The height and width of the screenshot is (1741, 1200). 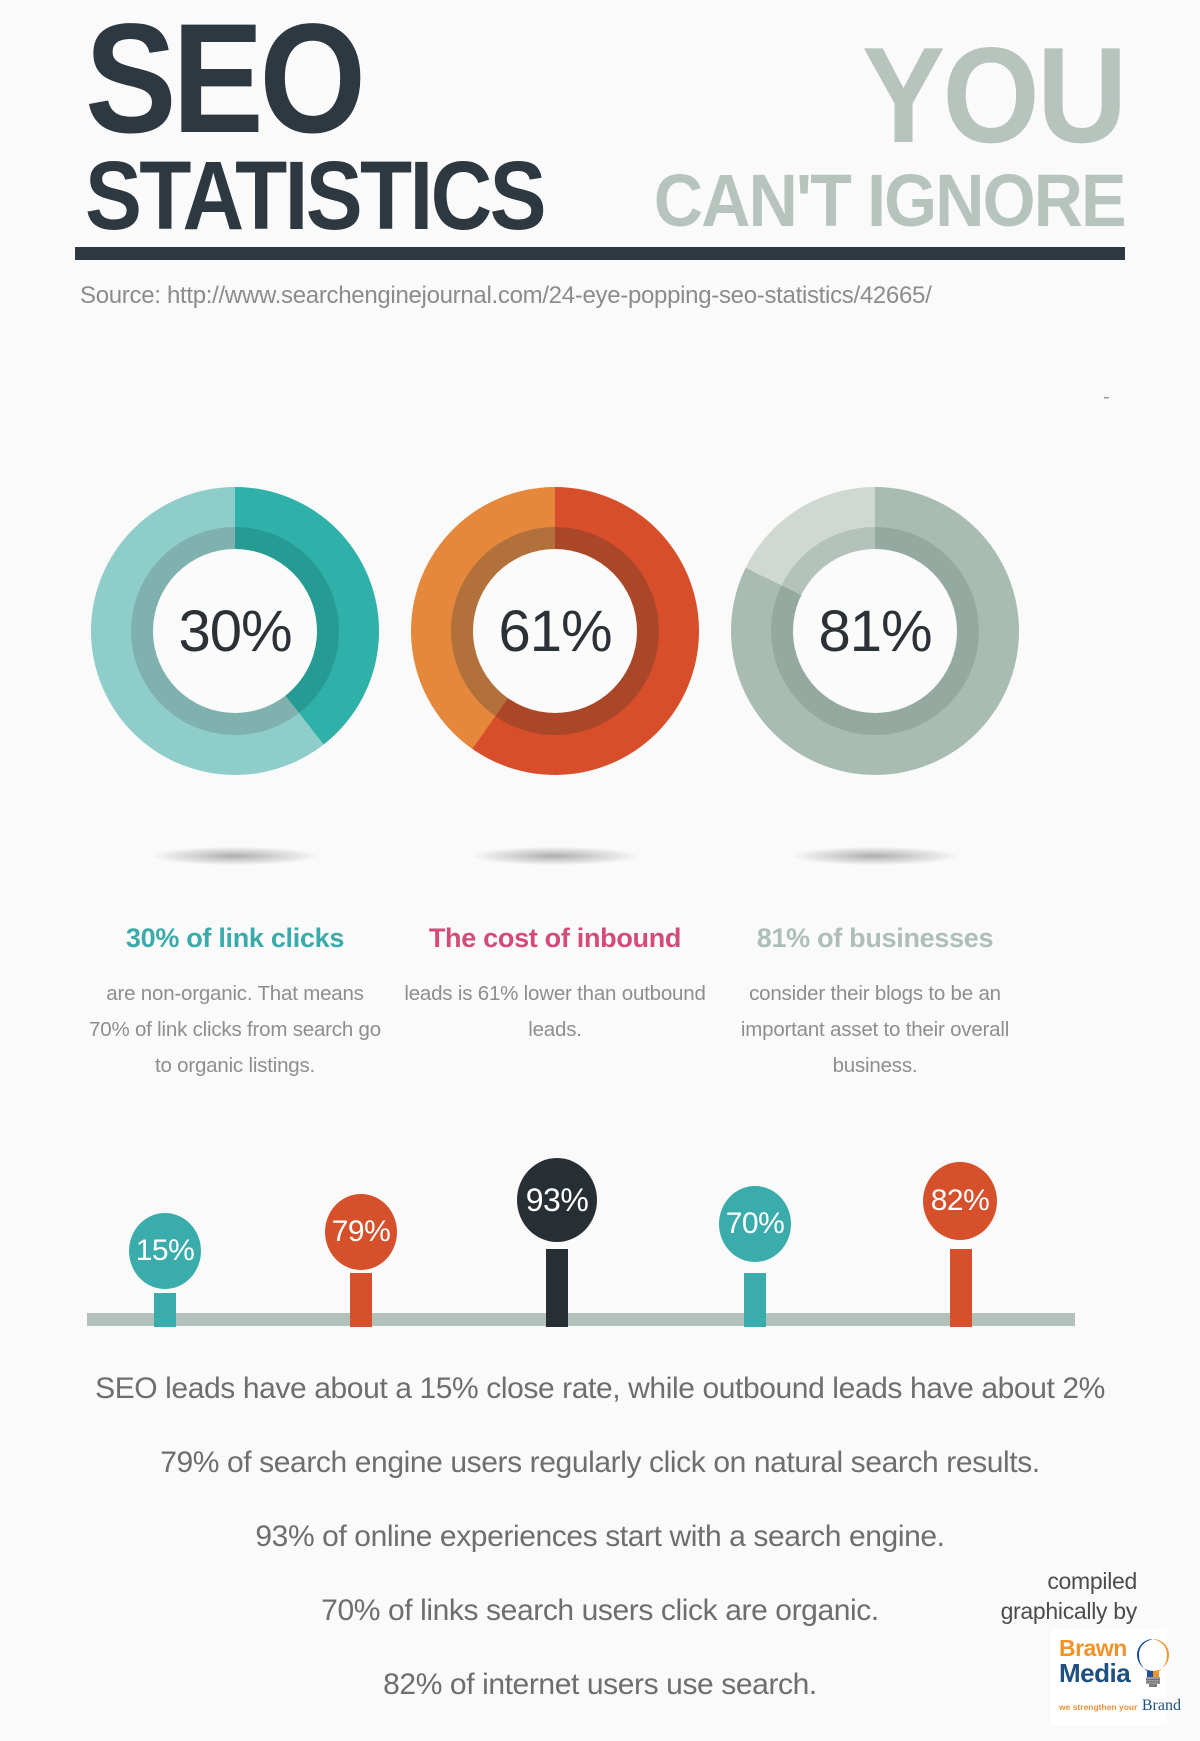 I want to click on lollipop-bubble-79: 79%, so click(x=361, y=1232).